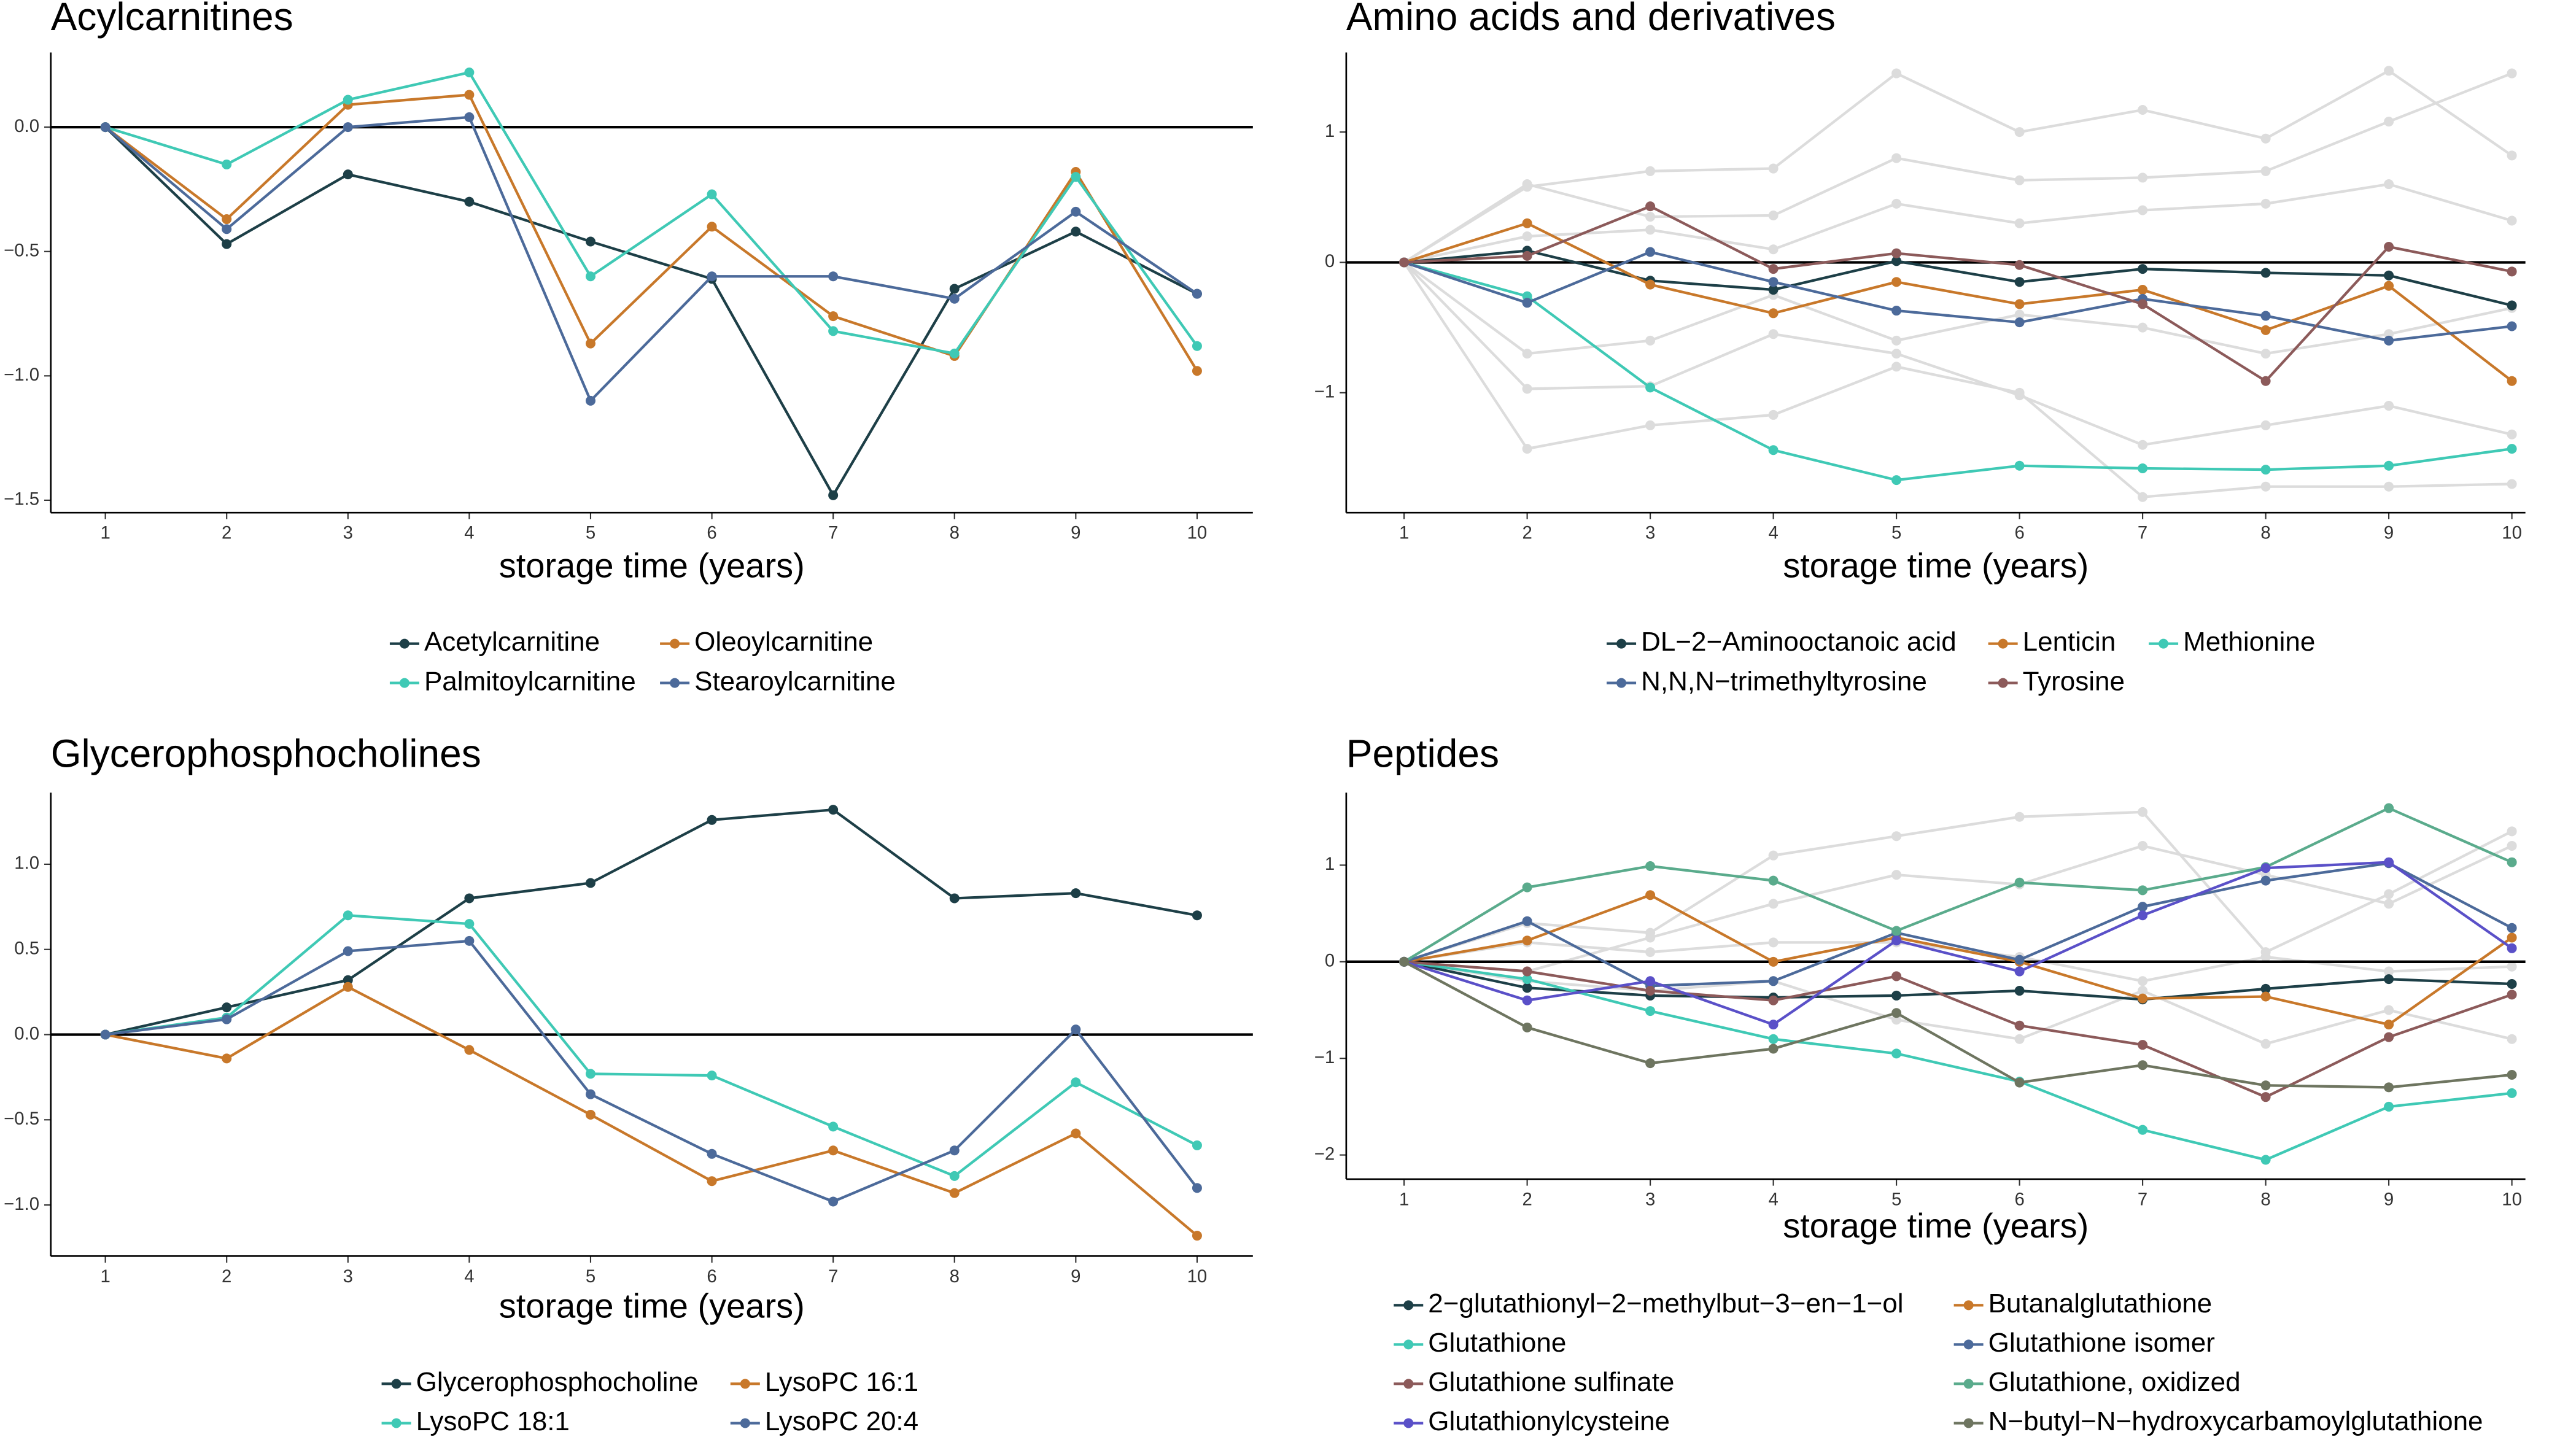 Image resolution: width=2568 pixels, height=1456 pixels. I want to click on legend-label: Methionine, so click(2249, 642).